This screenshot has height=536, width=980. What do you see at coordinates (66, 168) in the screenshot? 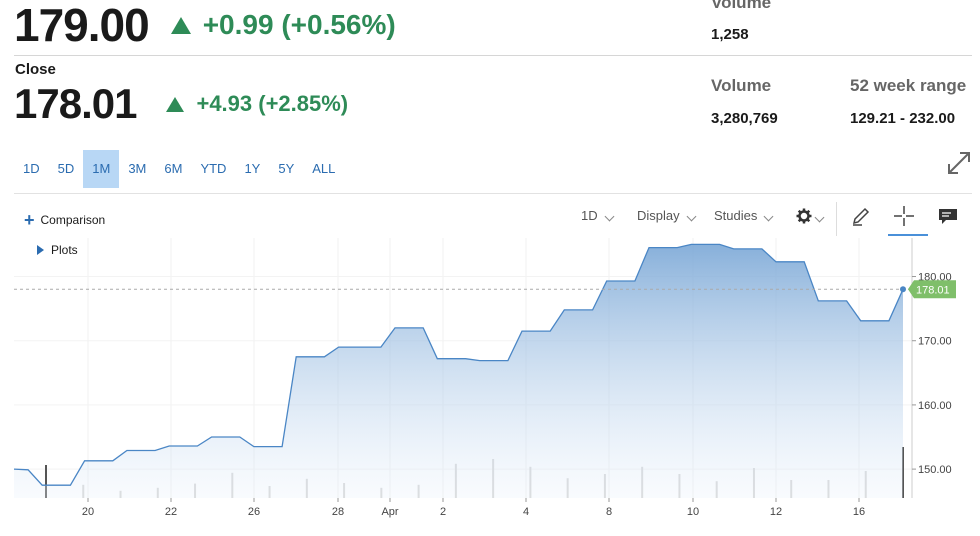
I see `tab-5d: 5D` at bounding box center [66, 168].